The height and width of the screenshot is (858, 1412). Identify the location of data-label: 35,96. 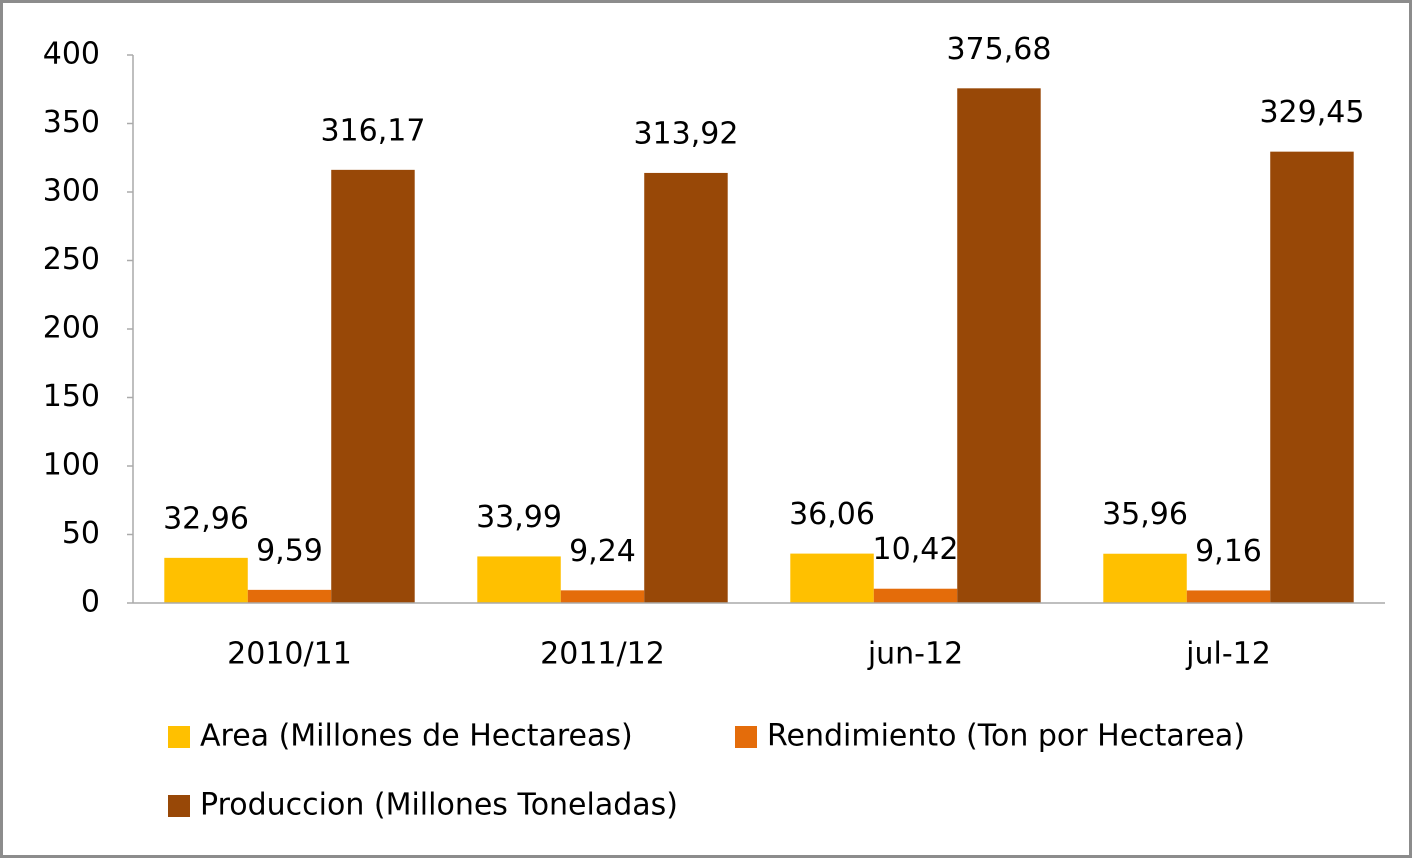
(1145, 514).